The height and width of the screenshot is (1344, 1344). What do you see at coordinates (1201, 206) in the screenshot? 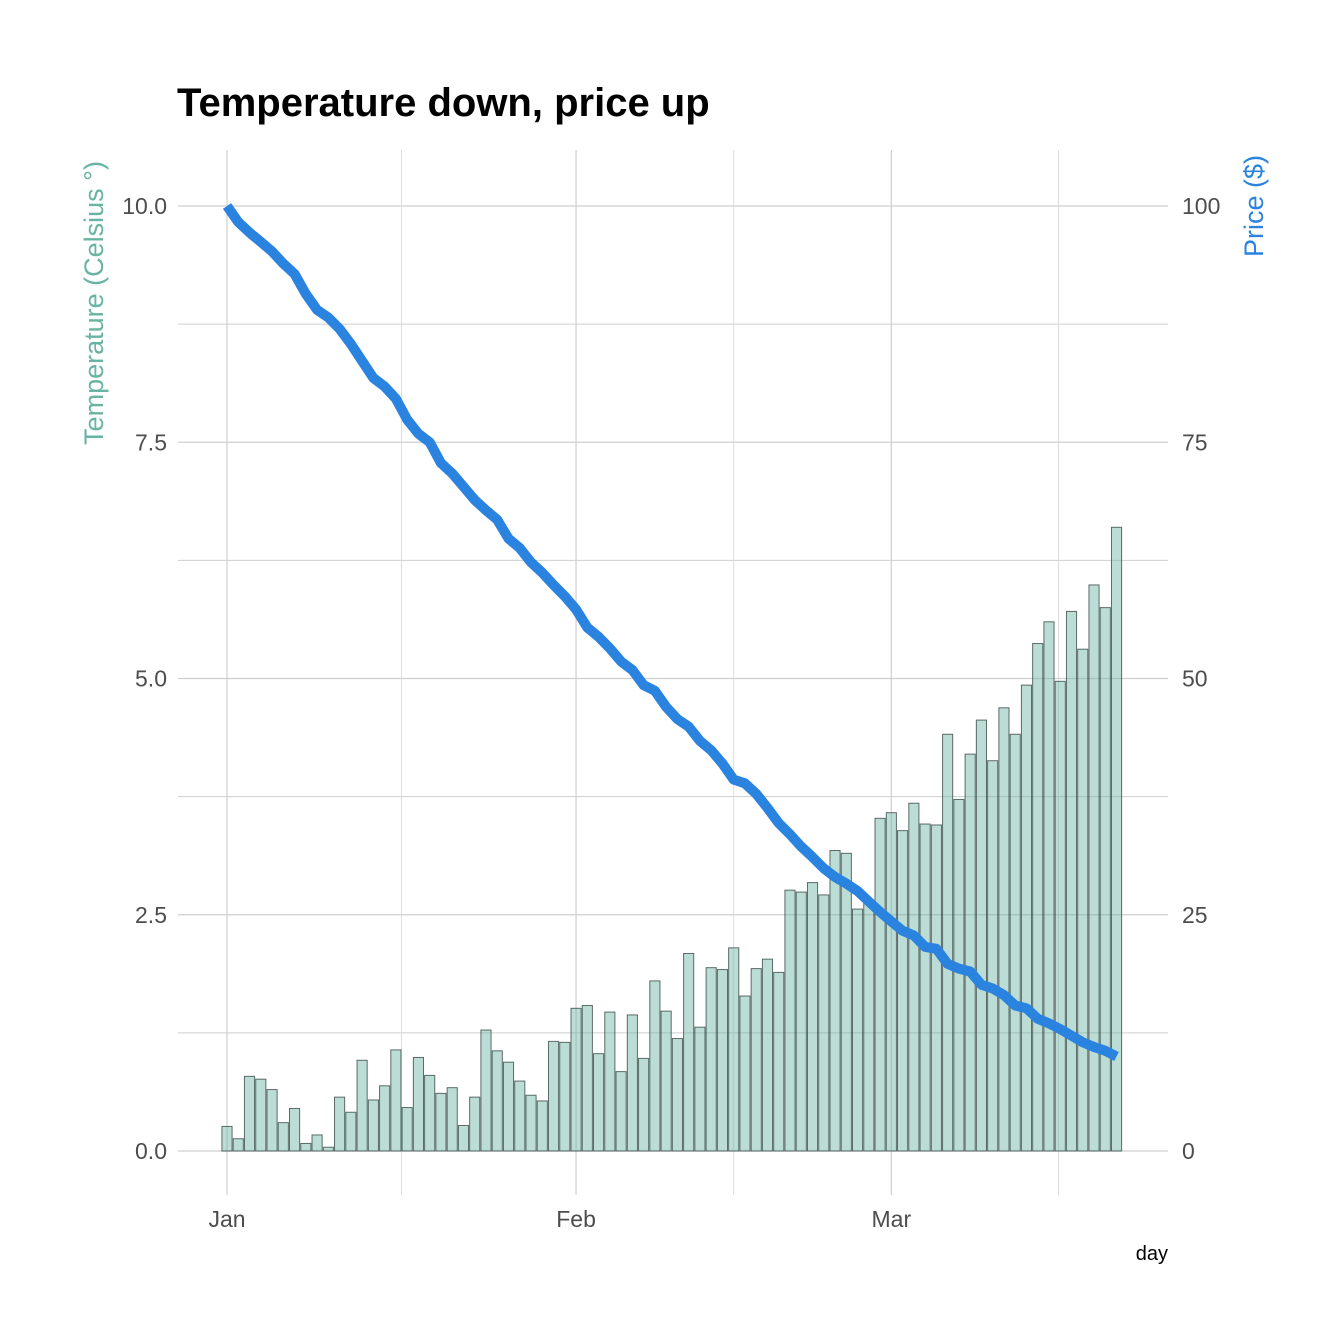
I see `y-right-tick-label: 100` at bounding box center [1201, 206].